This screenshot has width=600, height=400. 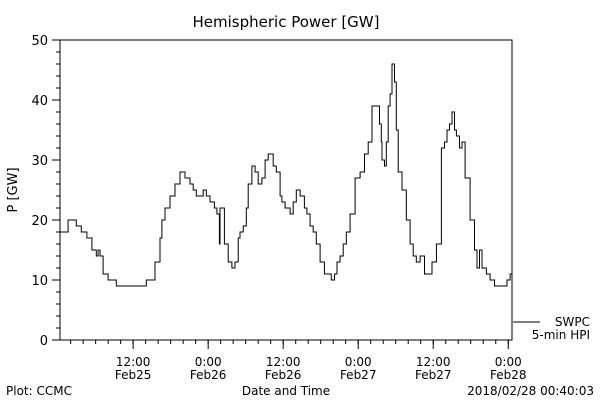 What do you see at coordinates (561, 335) in the screenshot?
I see `legend-entry-hpi: 5-min HPI` at bounding box center [561, 335].